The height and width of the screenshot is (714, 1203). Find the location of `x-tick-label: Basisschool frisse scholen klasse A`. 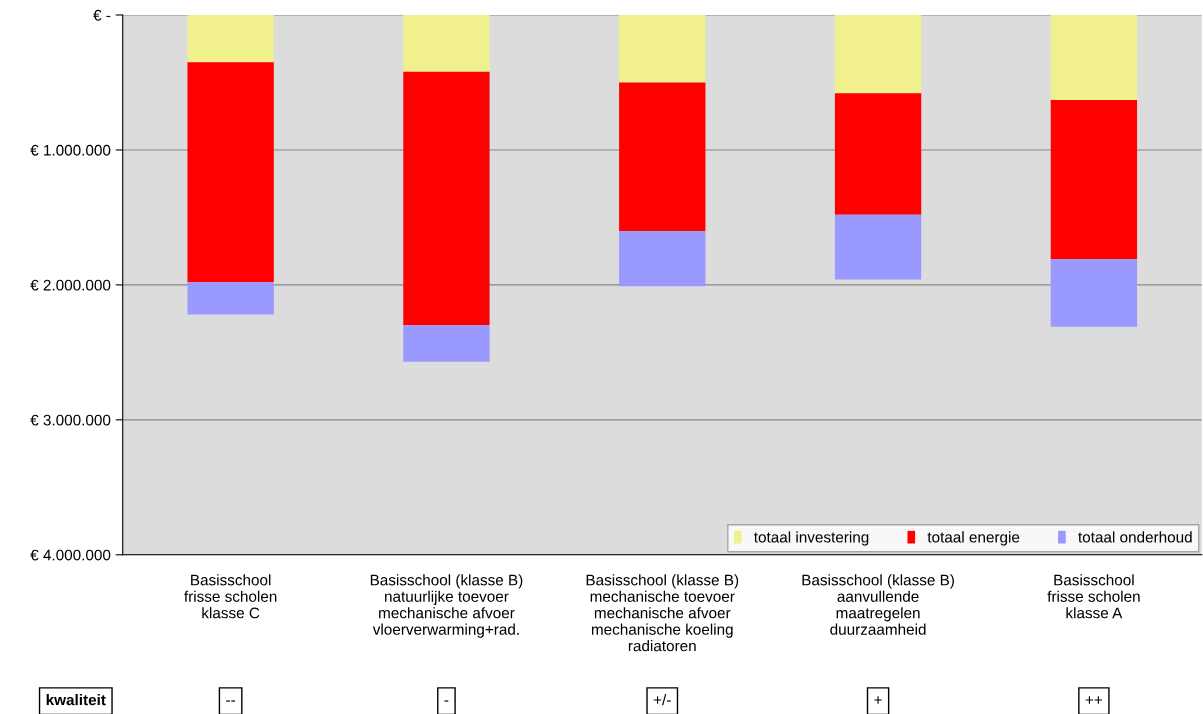

x-tick-label: Basisschool frisse scholen klasse A is located at coordinates (1093, 596).